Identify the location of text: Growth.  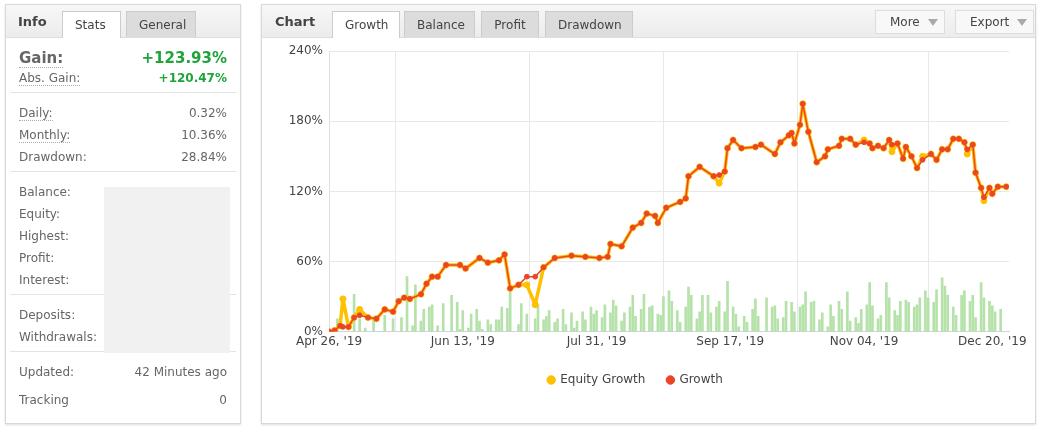
(366, 24).